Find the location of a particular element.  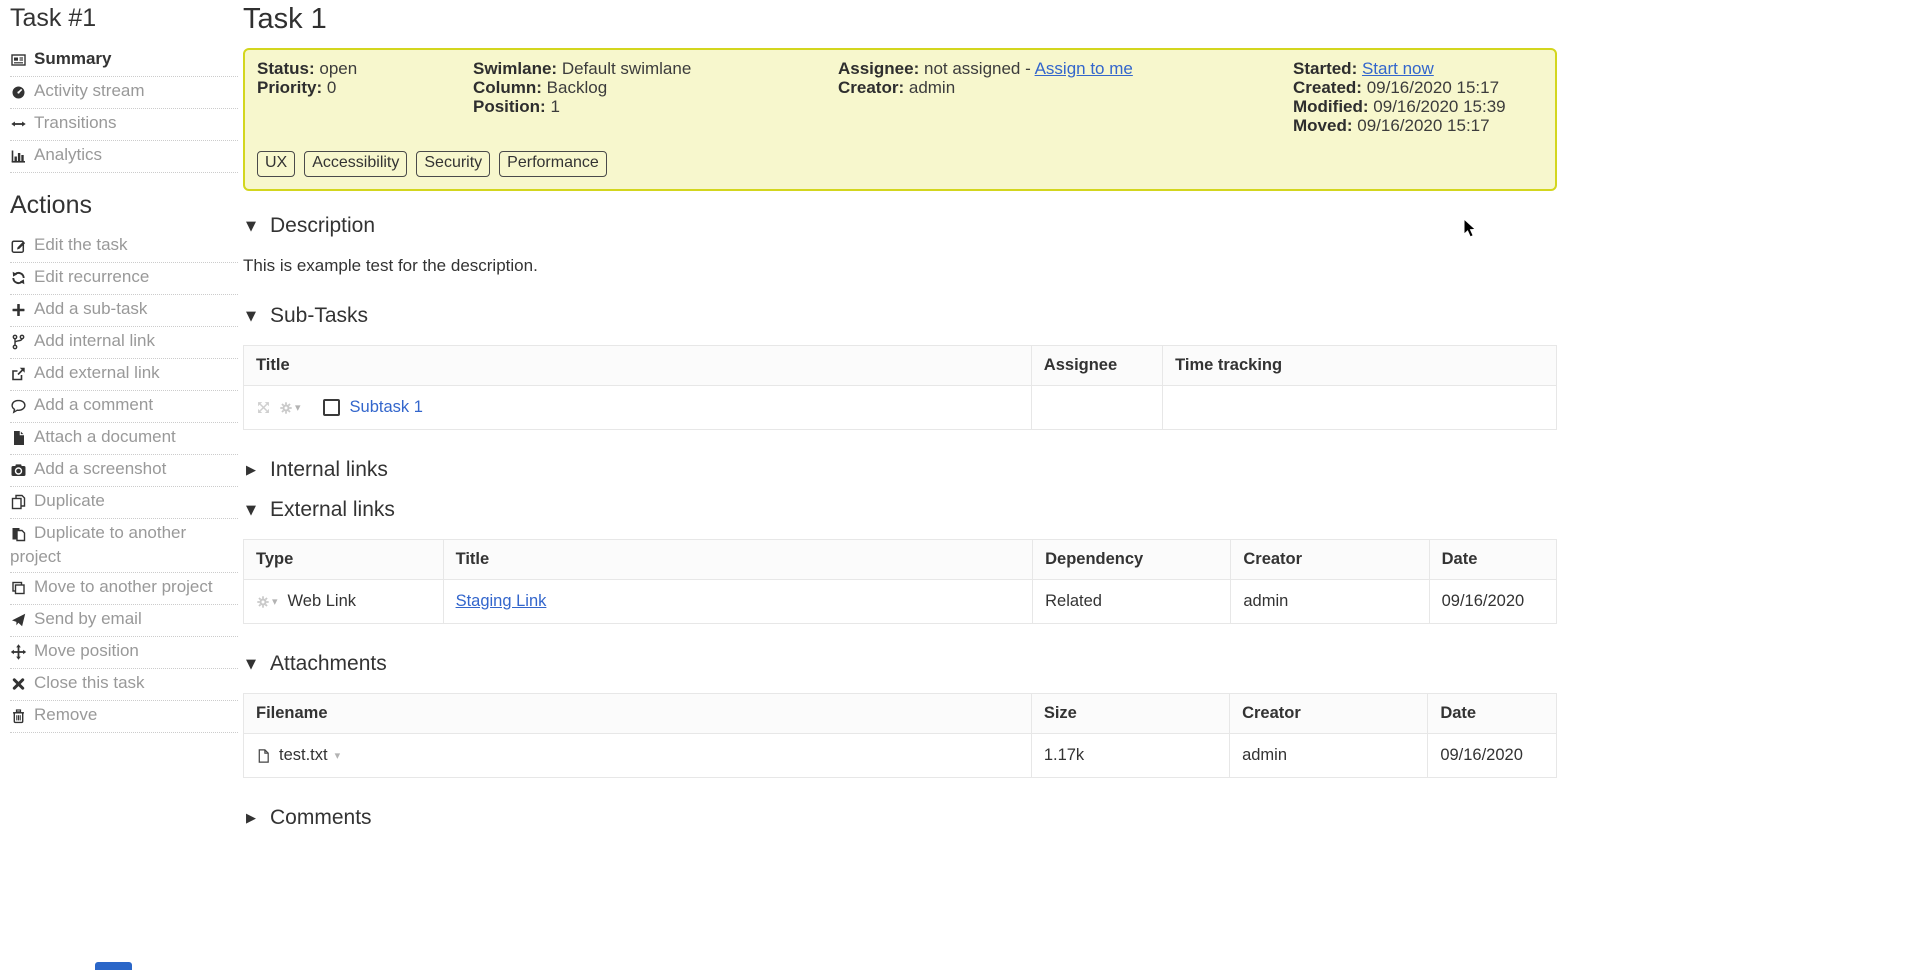

attachment-filename: test.txt is located at coordinates (303, 755).